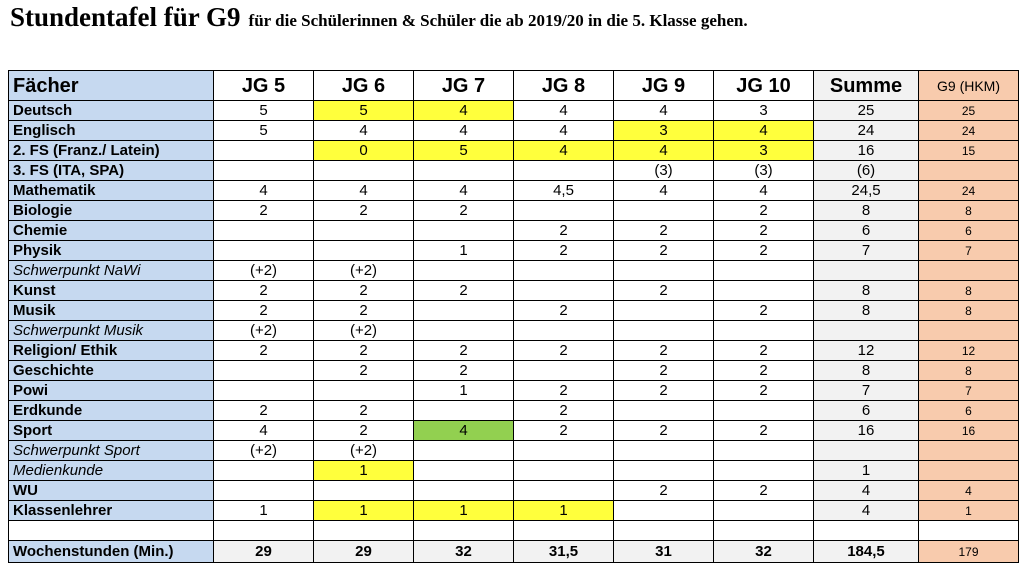  I want to click on table-row: Chemie 2 2 2 6 6, so click(513, 230).